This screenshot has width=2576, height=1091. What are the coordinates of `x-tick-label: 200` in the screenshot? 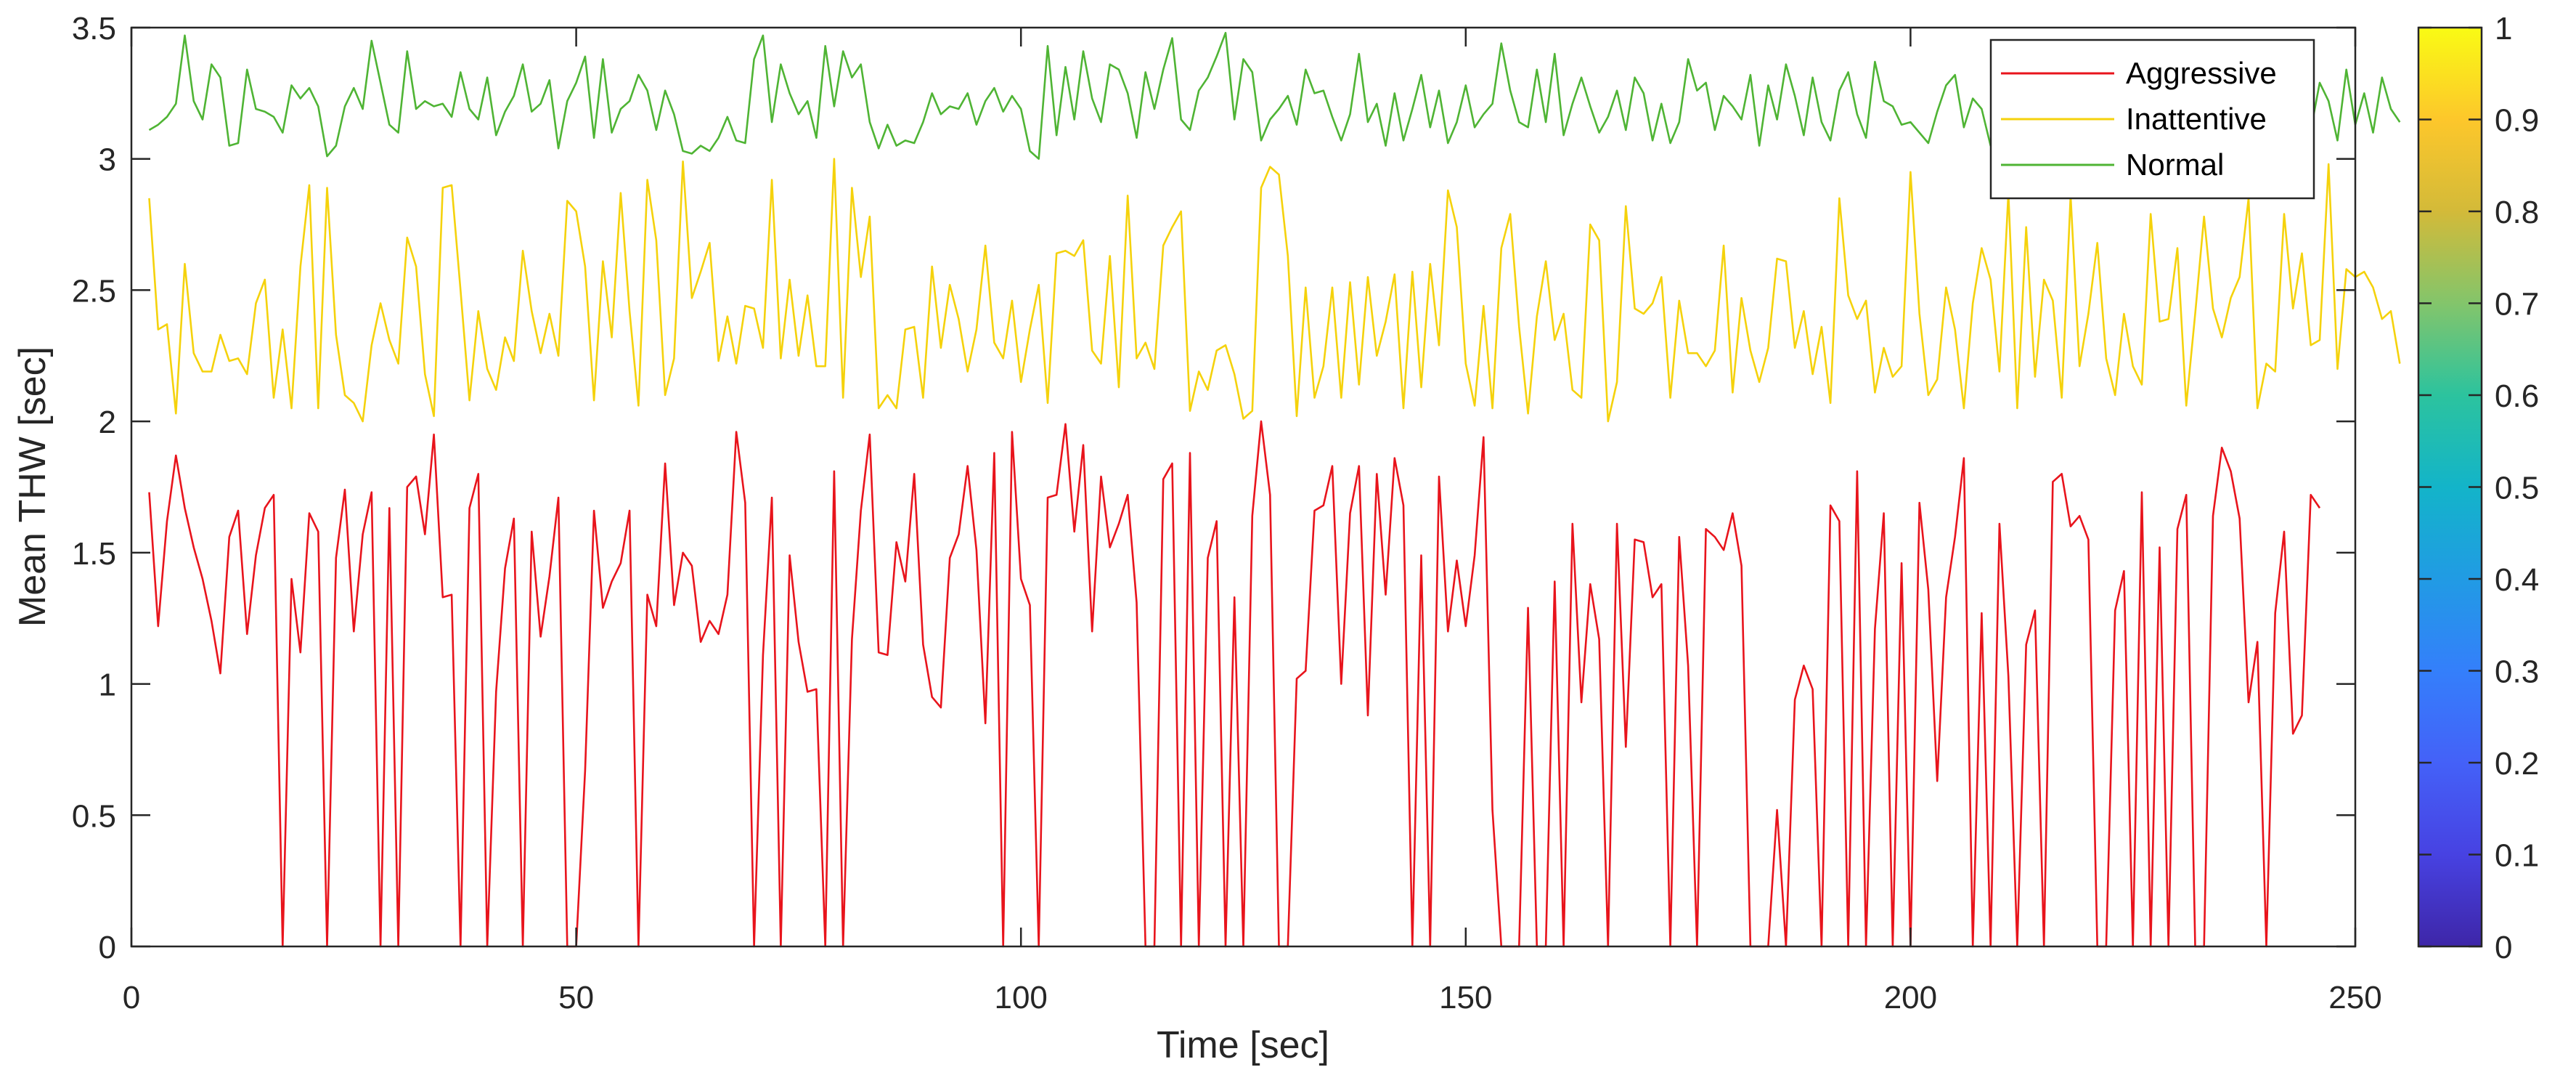 It's located at (1910, 998).